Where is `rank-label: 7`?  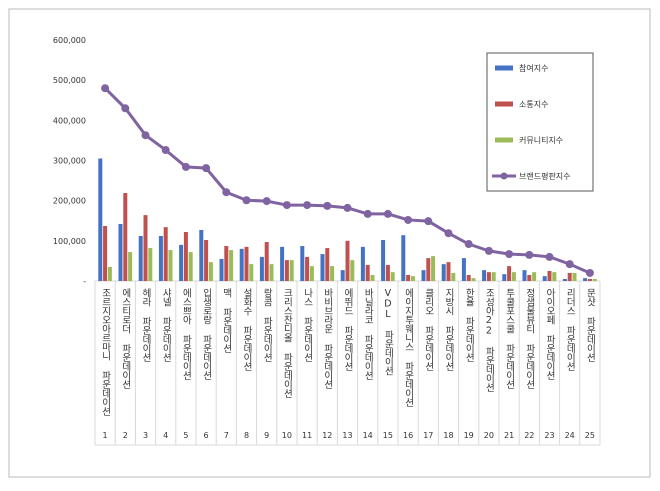 rank-label: 7 is located at coordinates (226, 435).